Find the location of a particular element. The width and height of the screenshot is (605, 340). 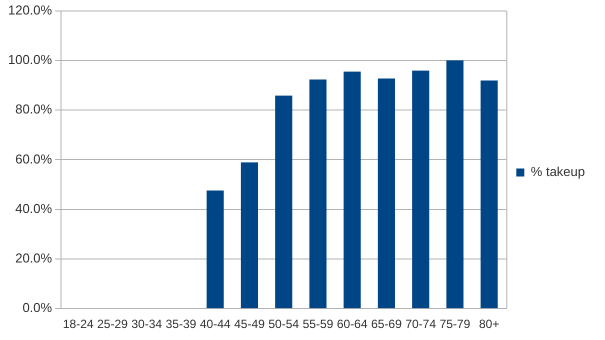

x-tick-label: 35-39 is located at coordinates (181, 324).